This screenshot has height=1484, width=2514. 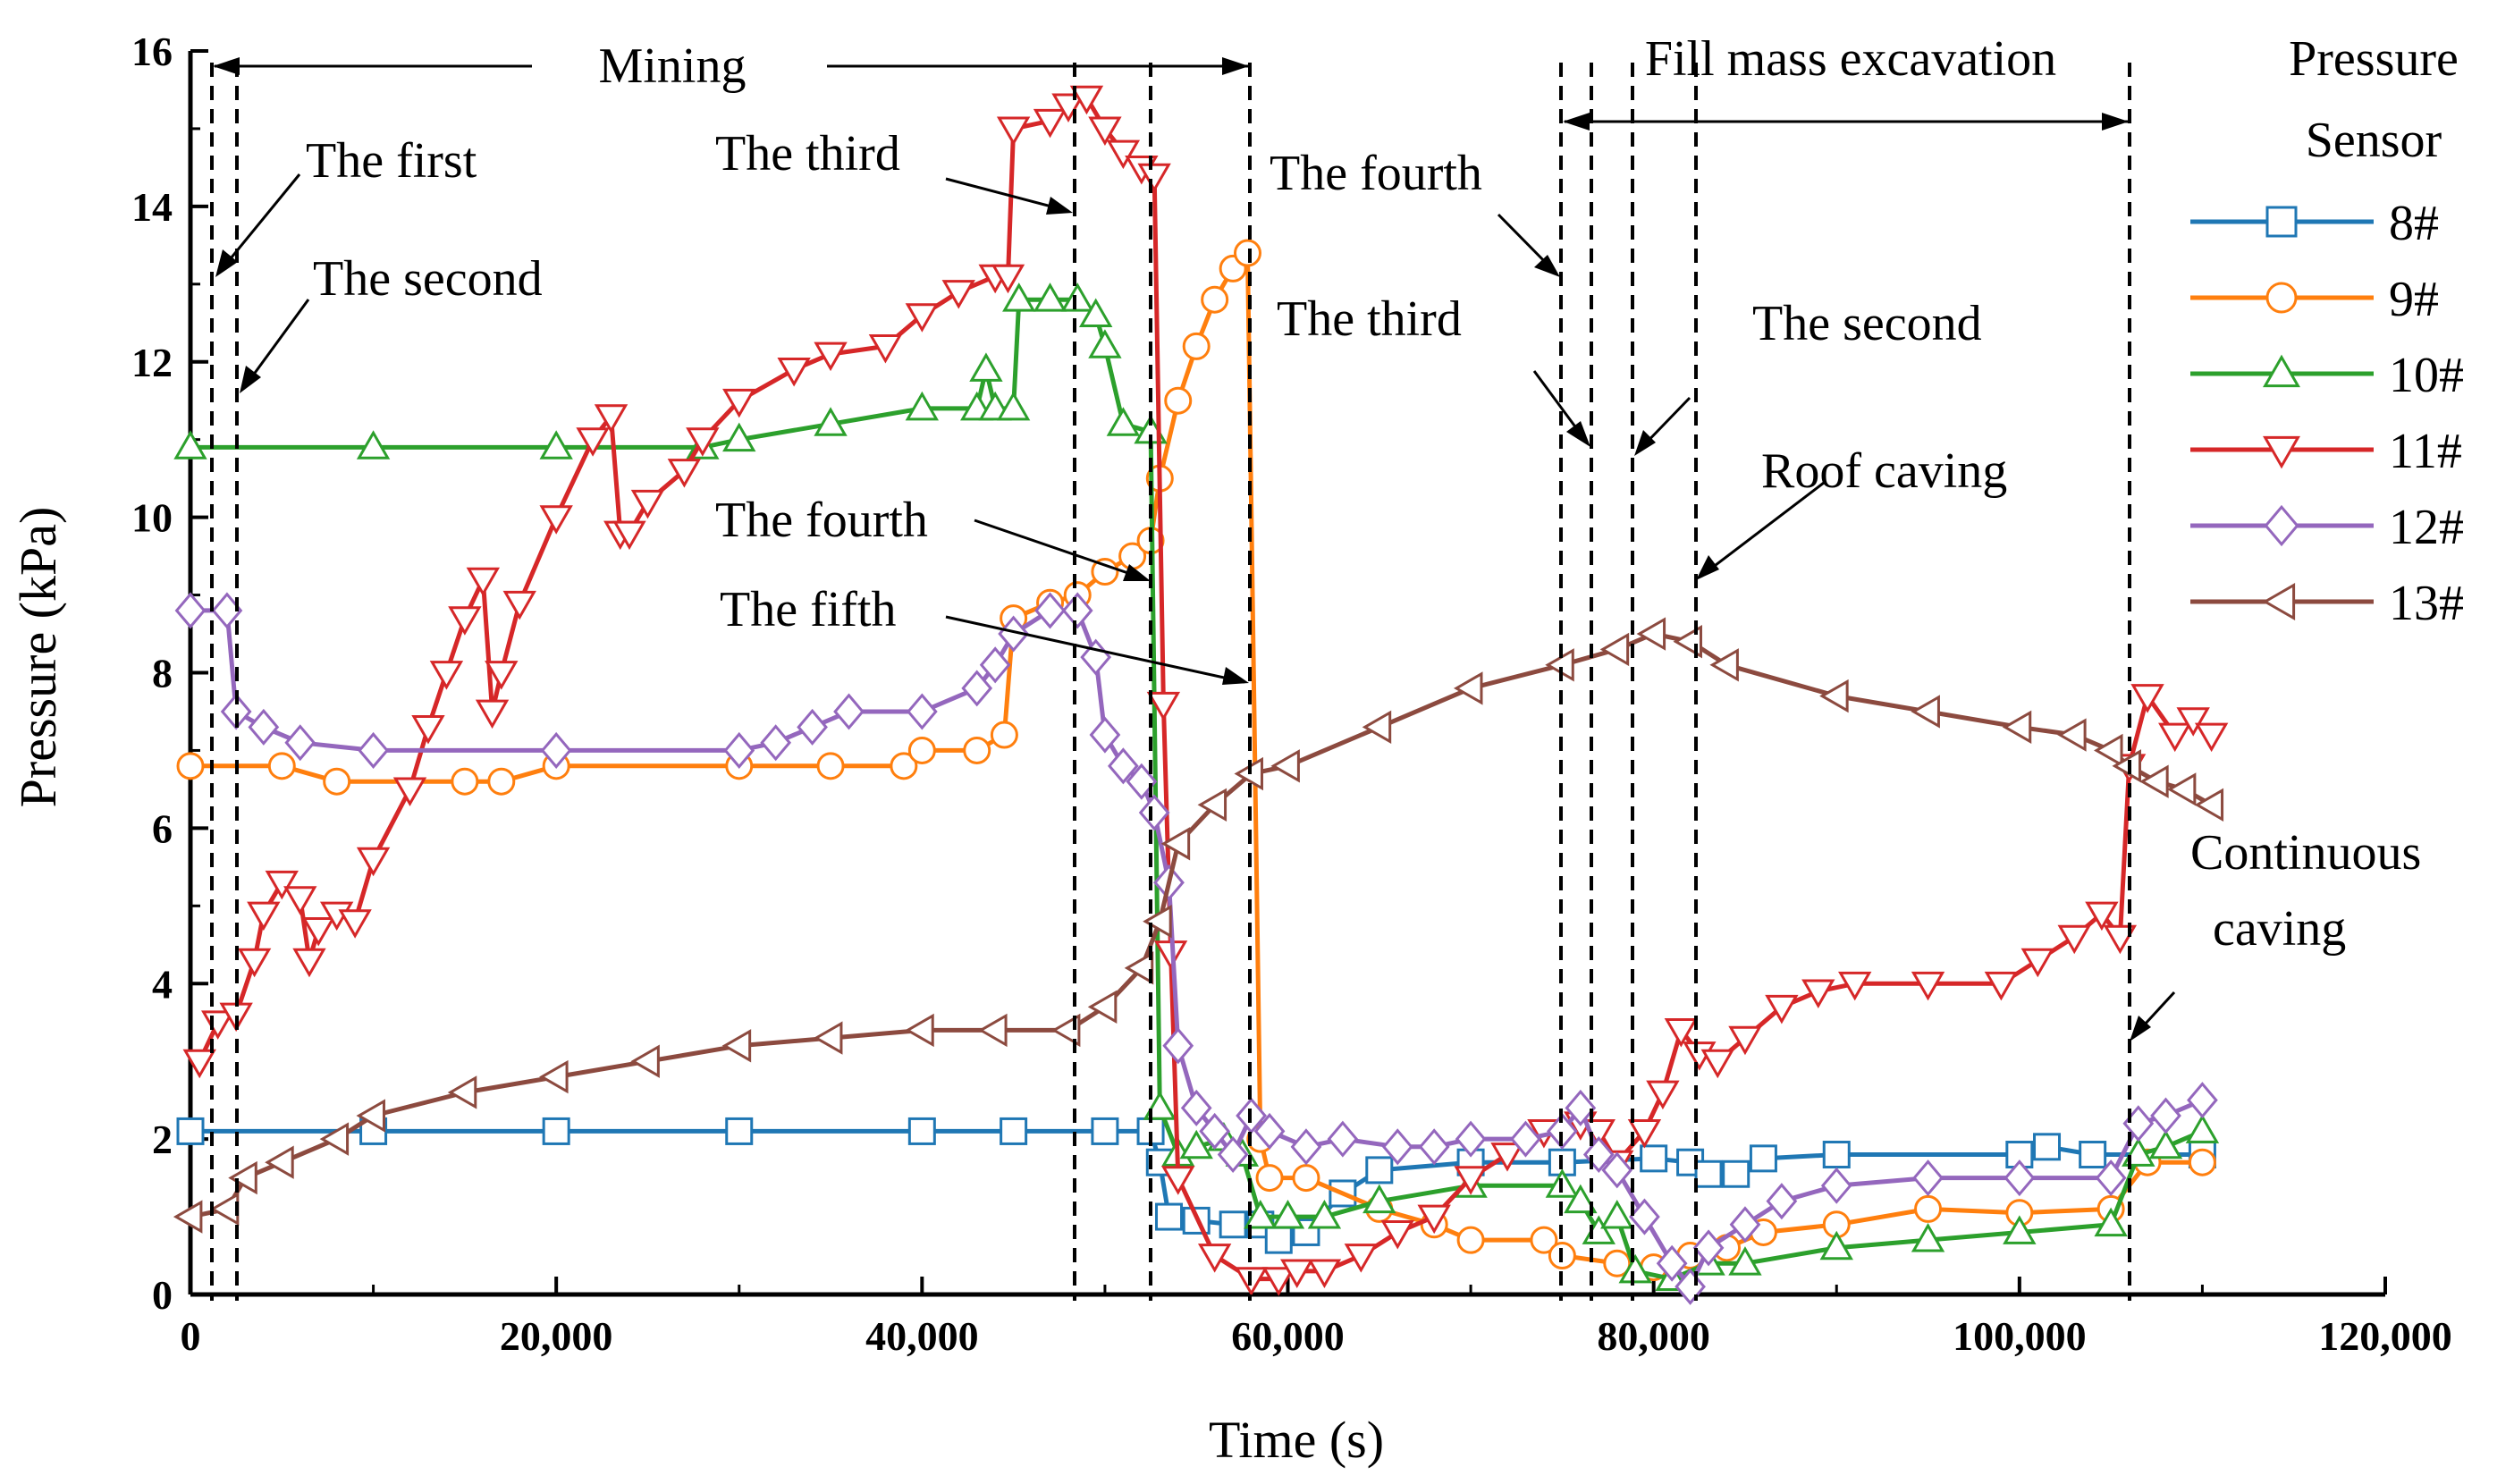 I want to click on y-tick-label: 10, so click(x=152, y=518).